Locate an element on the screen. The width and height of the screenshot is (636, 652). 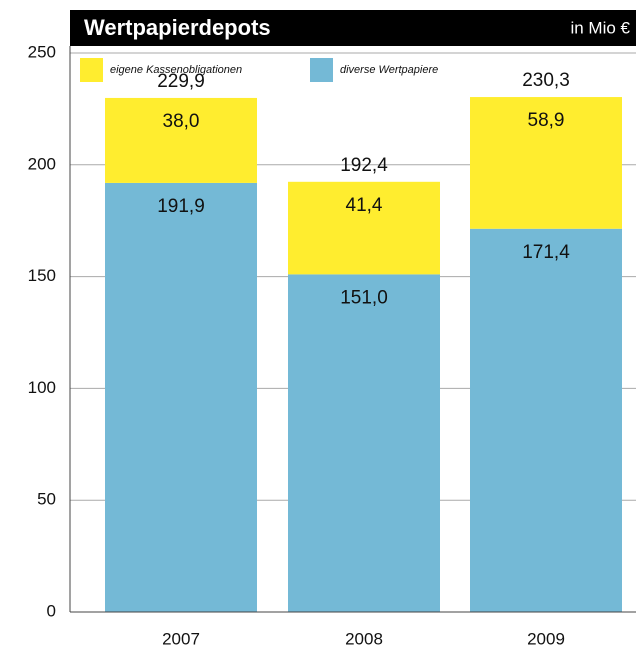
y-tick-label: 100 is located at coordinates (42, 387).